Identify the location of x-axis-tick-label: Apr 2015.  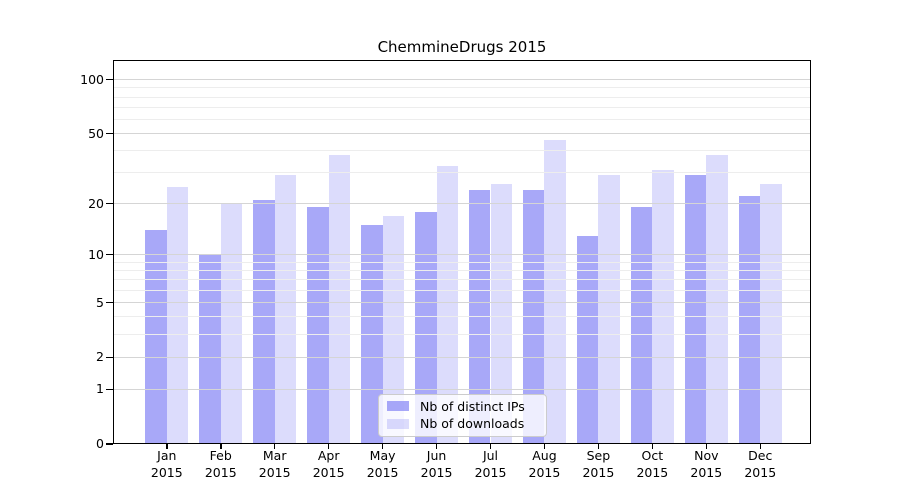
(329, 464).